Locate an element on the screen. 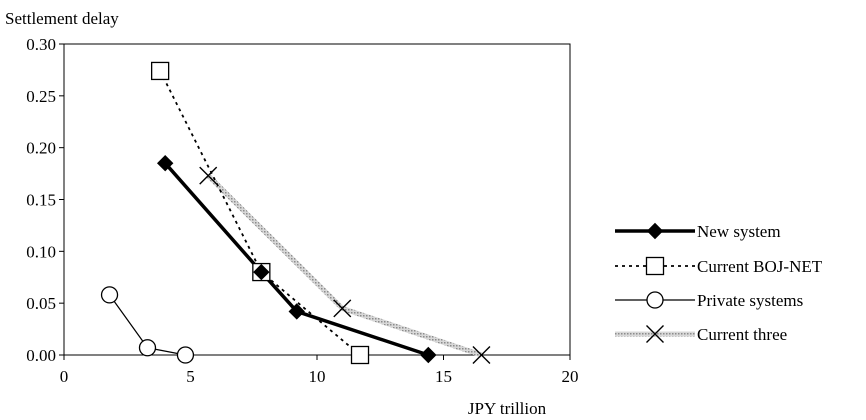 This screenshot has height=420, width=866. x-tick-label: 0 is located at coordinates (64, 376).